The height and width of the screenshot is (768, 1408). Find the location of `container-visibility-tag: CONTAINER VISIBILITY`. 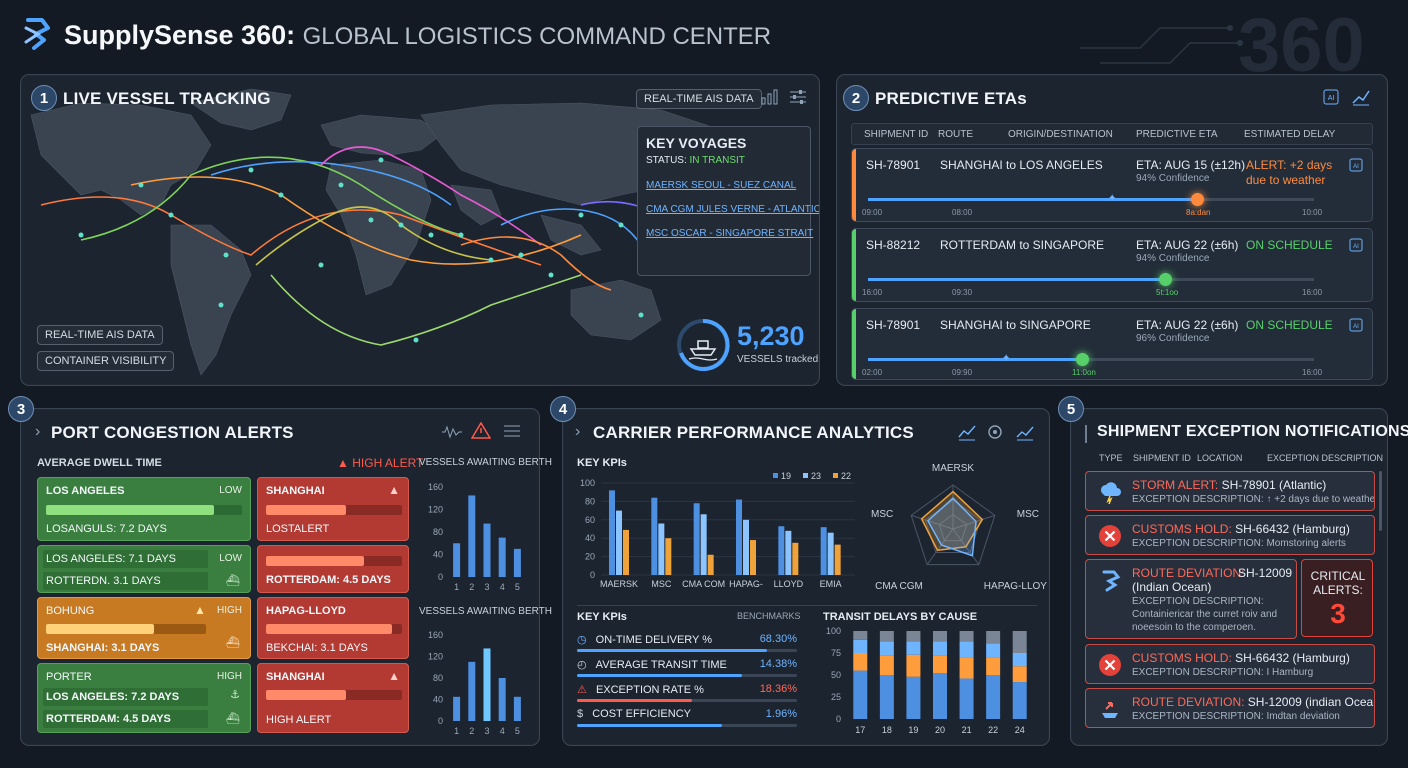

container-visibility-tag: CONTAINER VISIBILITY is located at coordinates (106, 361).